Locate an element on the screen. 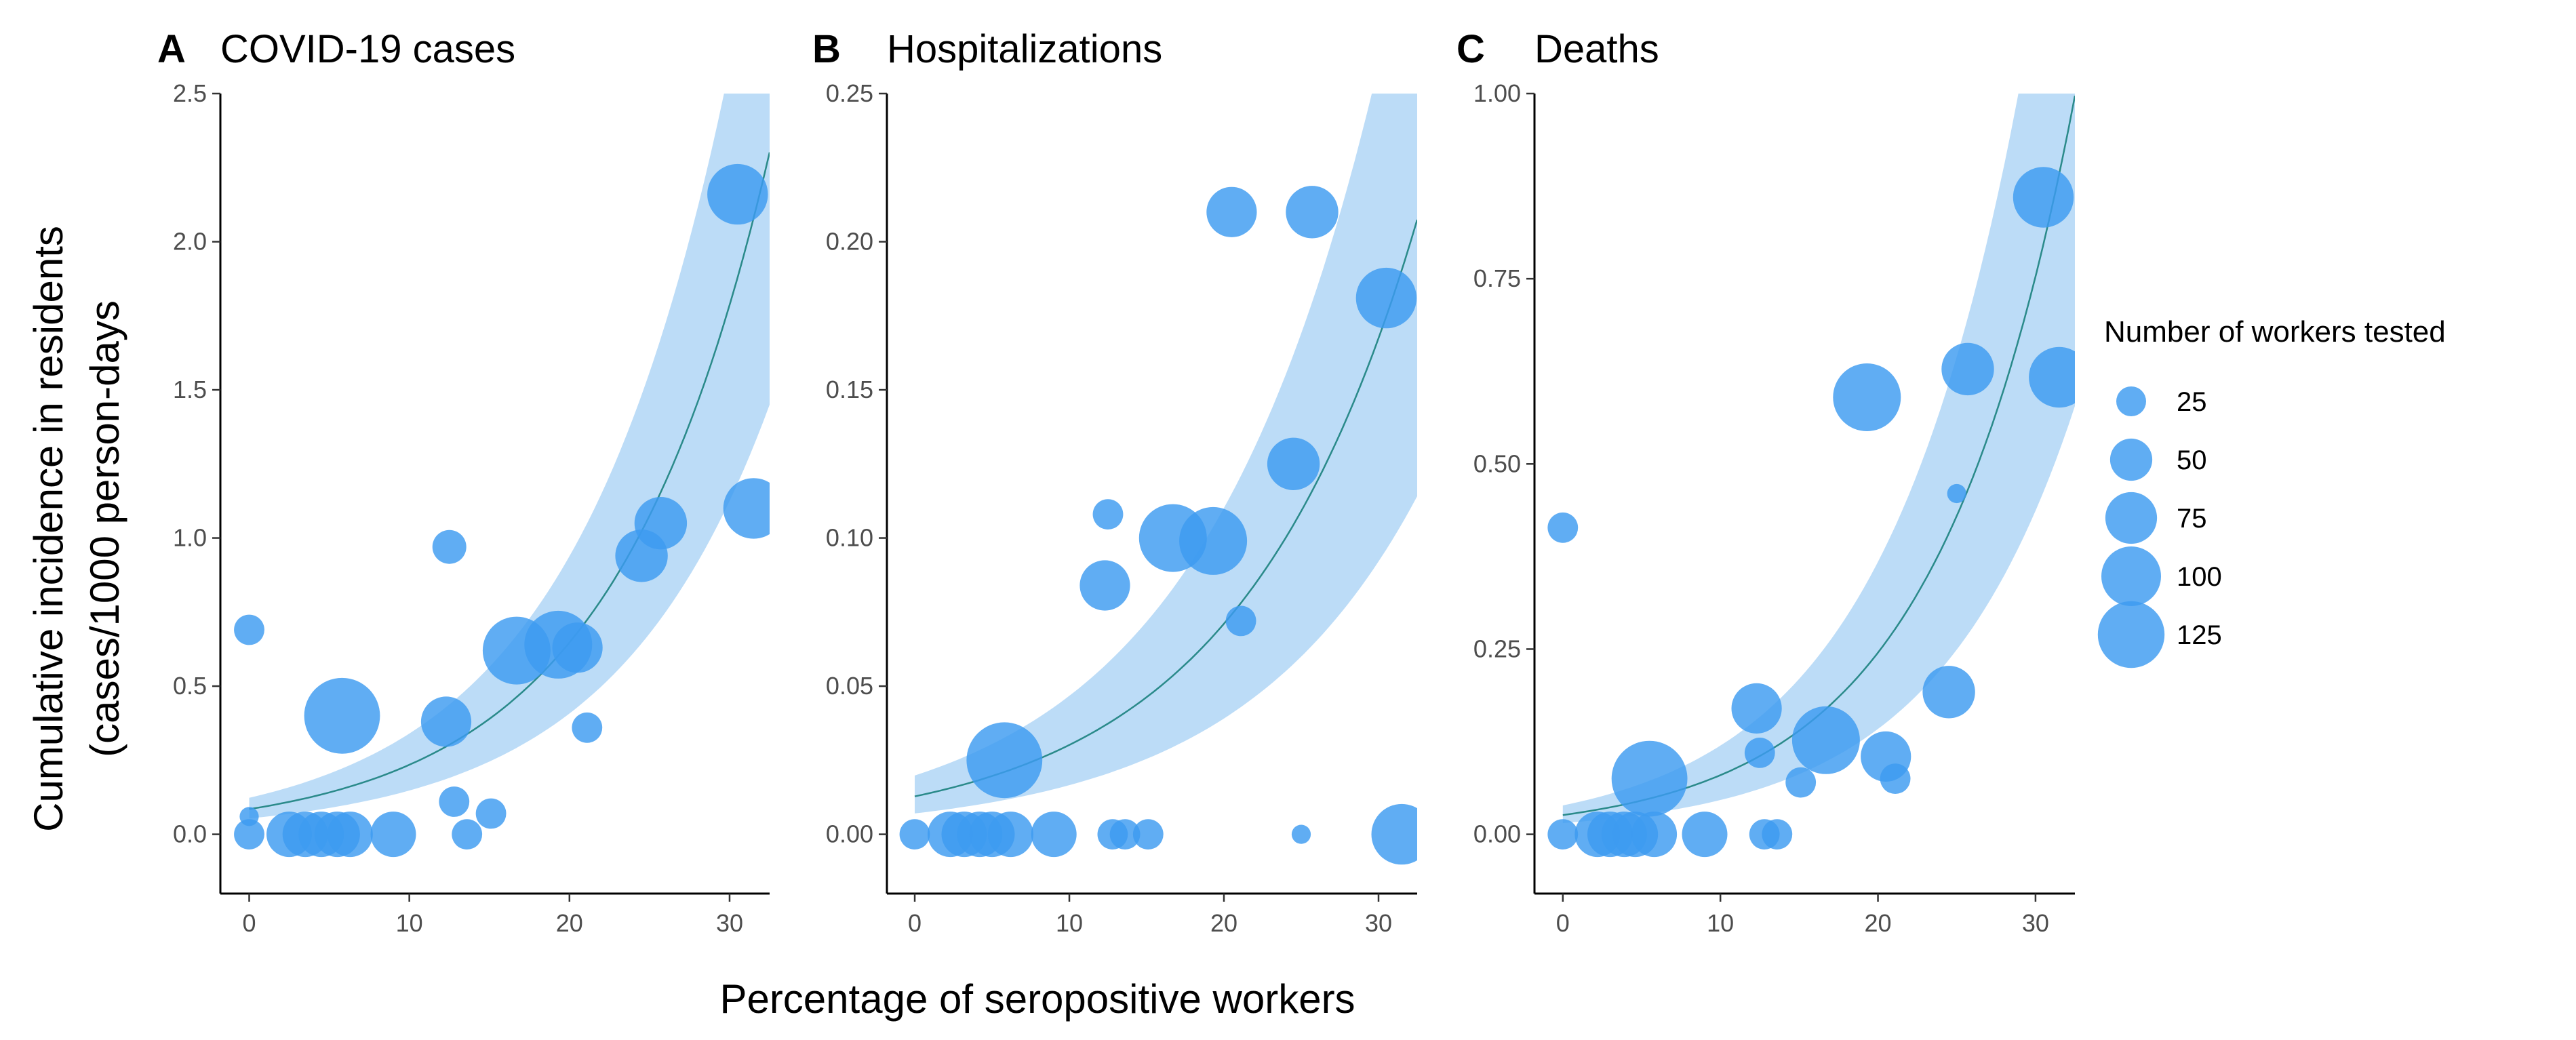  y-tick-label: 2.5 is located at coordinates (190, 93).